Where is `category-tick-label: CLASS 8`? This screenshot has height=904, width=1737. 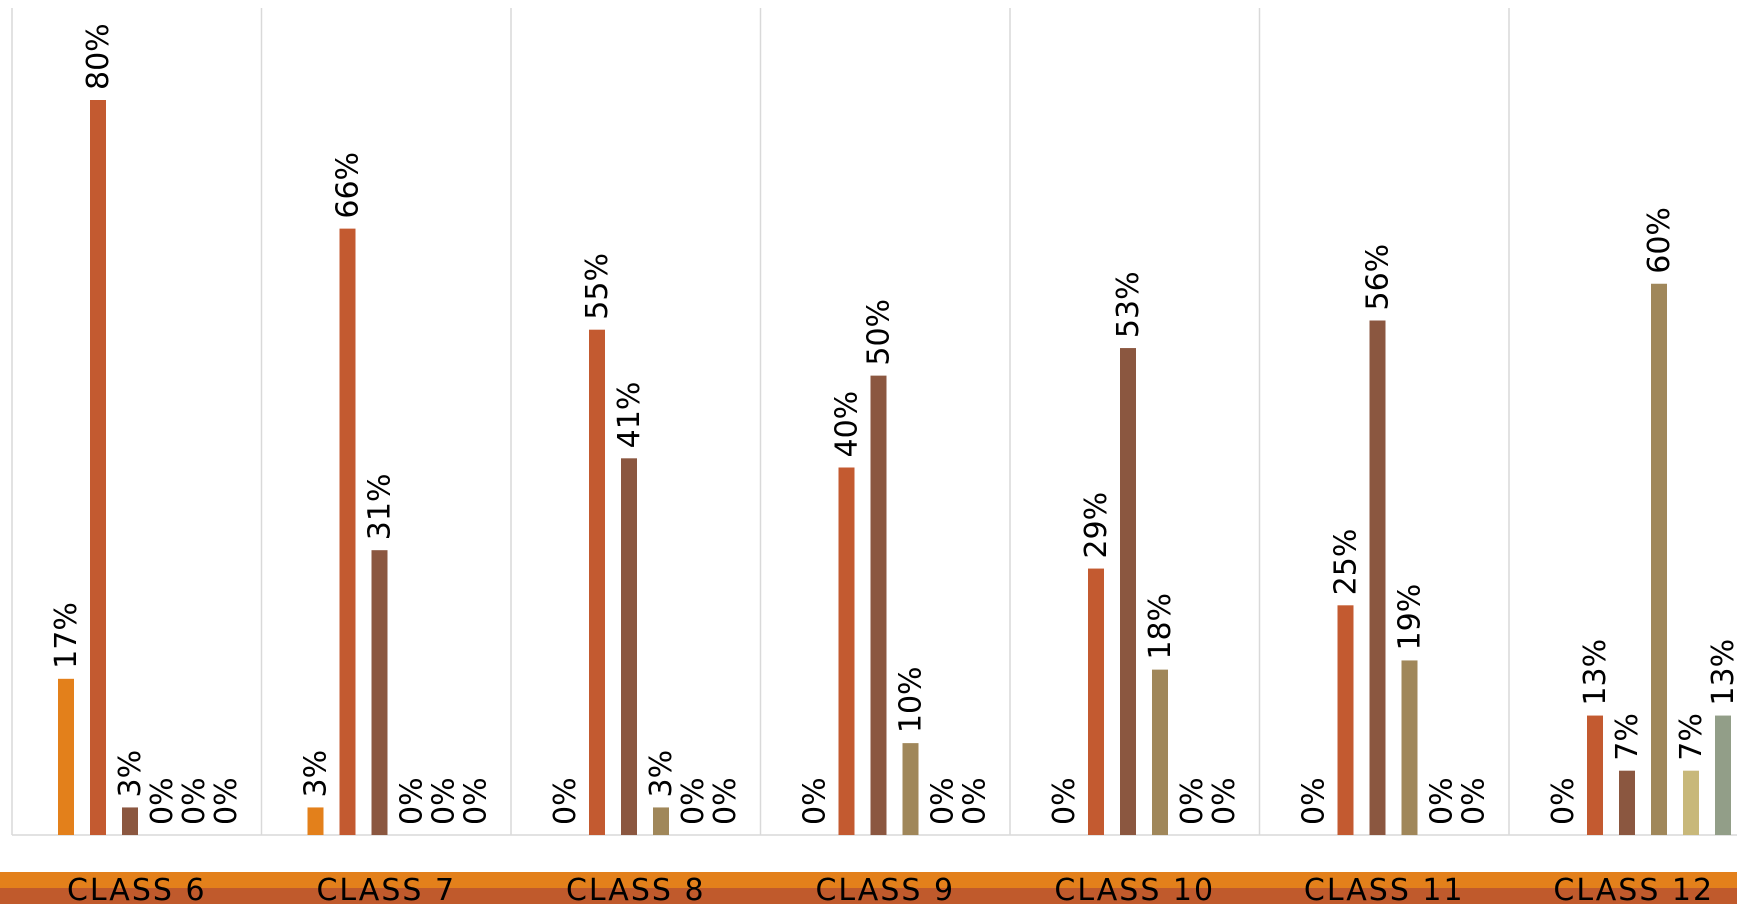
category-tick-label: CLASS 8 is located at coordinates (636, 888).